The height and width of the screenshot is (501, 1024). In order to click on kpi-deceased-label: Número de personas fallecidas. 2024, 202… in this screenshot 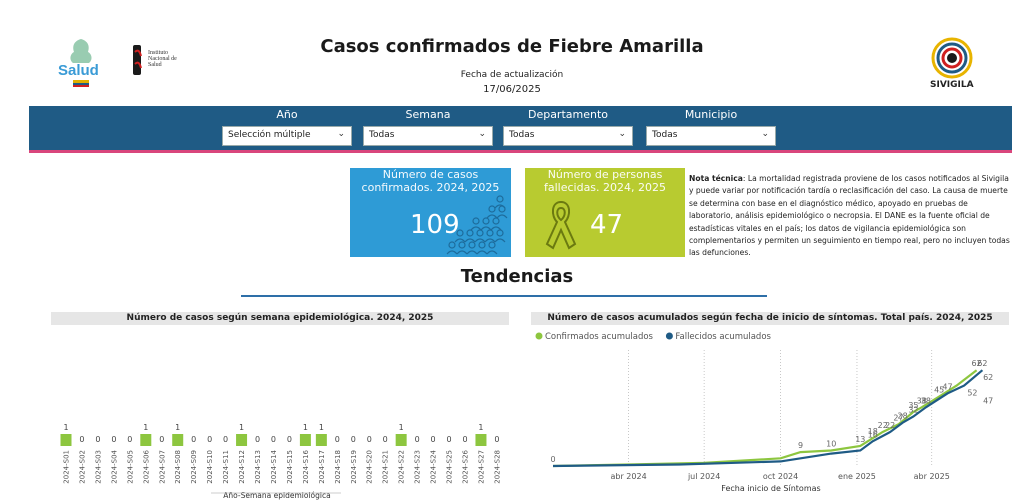, I will do `click(605, 181)`.